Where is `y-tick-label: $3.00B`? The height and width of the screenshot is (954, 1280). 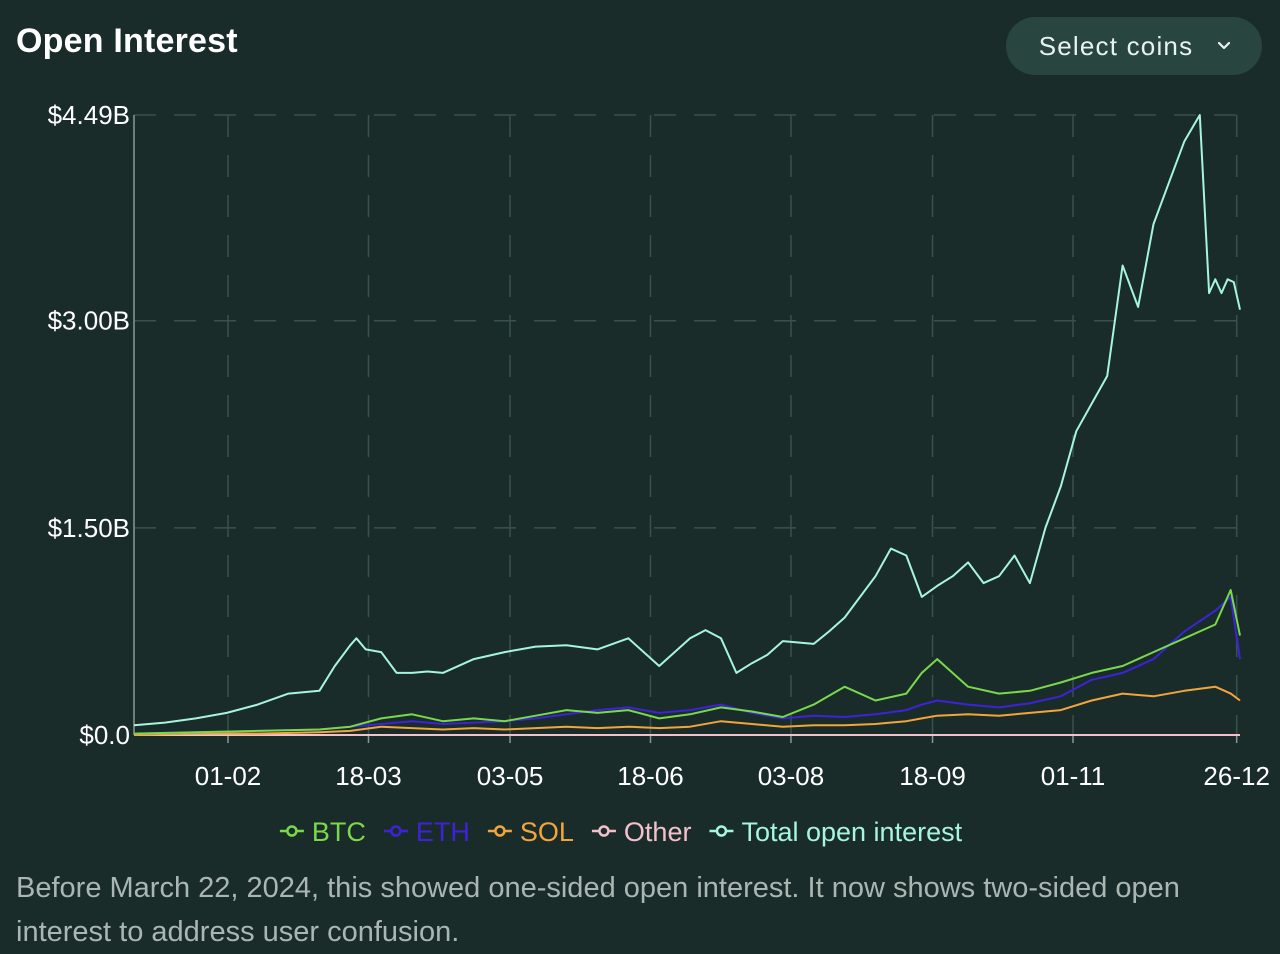 y-tick-label: $3.00B is located at coordinates (89, 321).